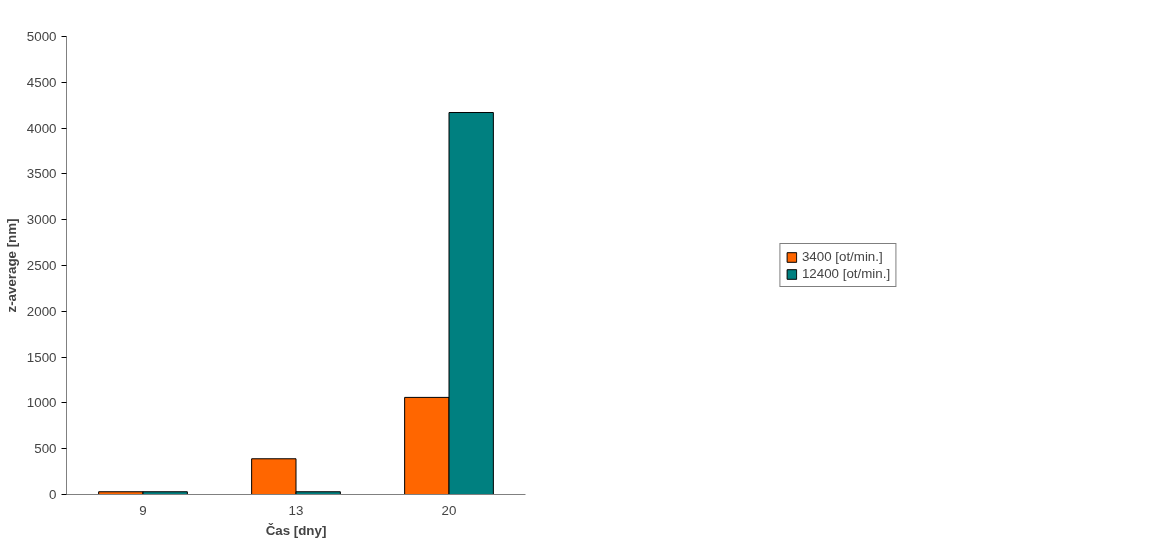  What do you see at coordinates (41, 265) in the screenshot?
I see `y-tick-label: 2500` at bounding box center [41, 265].